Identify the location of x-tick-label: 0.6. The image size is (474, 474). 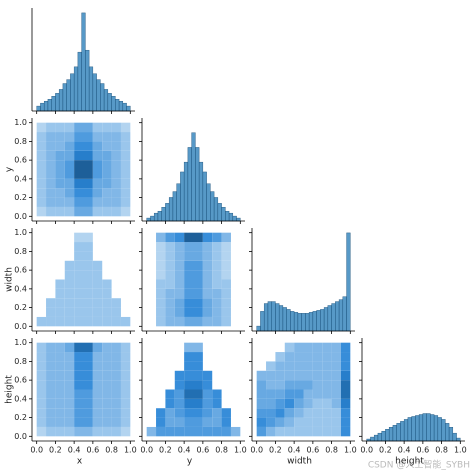
(422, 450).